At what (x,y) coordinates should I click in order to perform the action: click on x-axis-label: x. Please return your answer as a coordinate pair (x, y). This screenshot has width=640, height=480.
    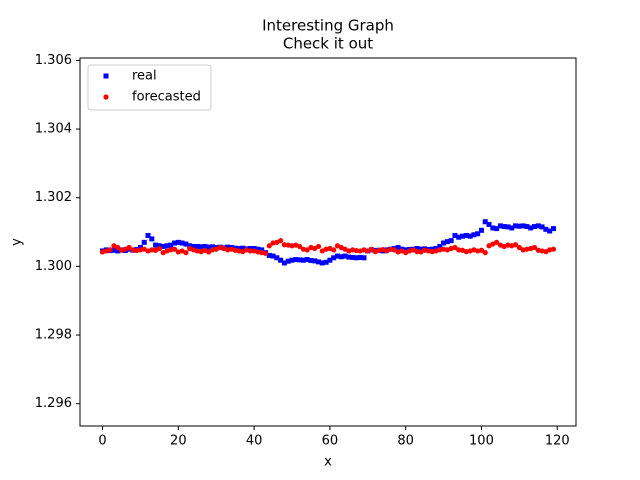
    Looking at the image, I should click on (328, 462).